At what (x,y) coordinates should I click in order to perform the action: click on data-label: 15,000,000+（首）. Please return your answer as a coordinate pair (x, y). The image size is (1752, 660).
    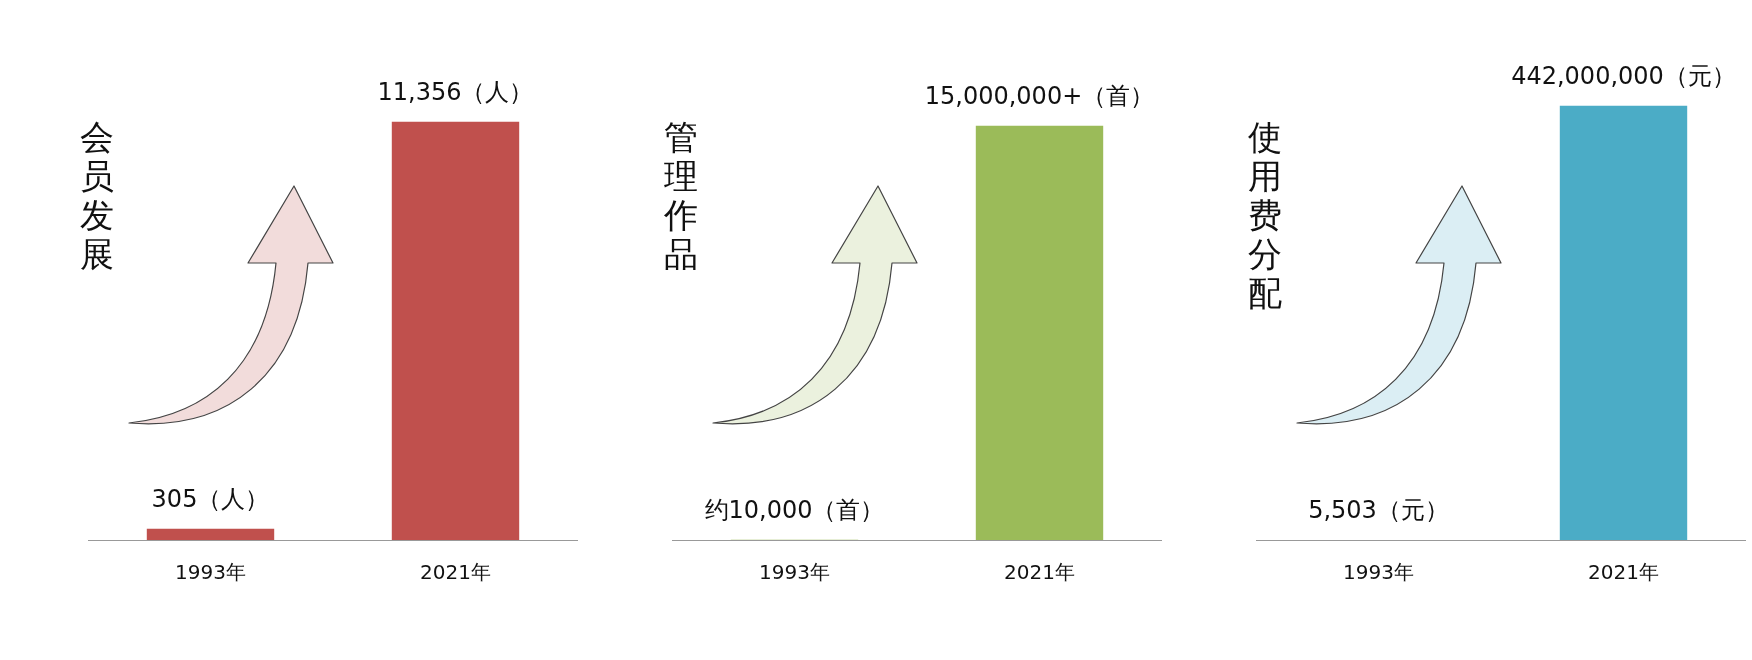
    Looking at the image, I should click on (1039, 95).